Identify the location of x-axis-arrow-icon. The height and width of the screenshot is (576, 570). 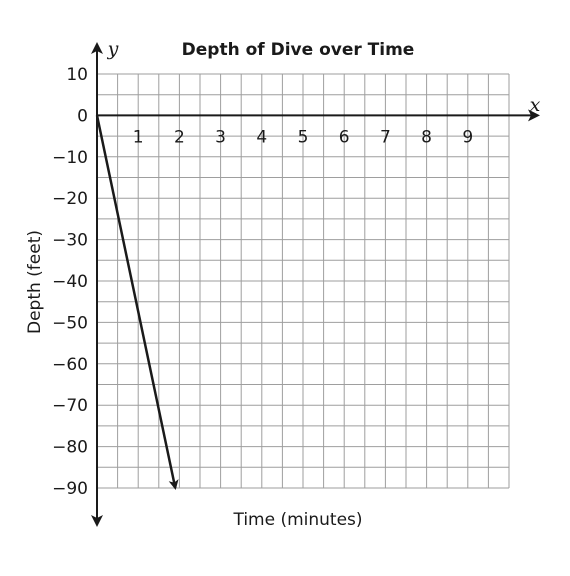
(534, 115).